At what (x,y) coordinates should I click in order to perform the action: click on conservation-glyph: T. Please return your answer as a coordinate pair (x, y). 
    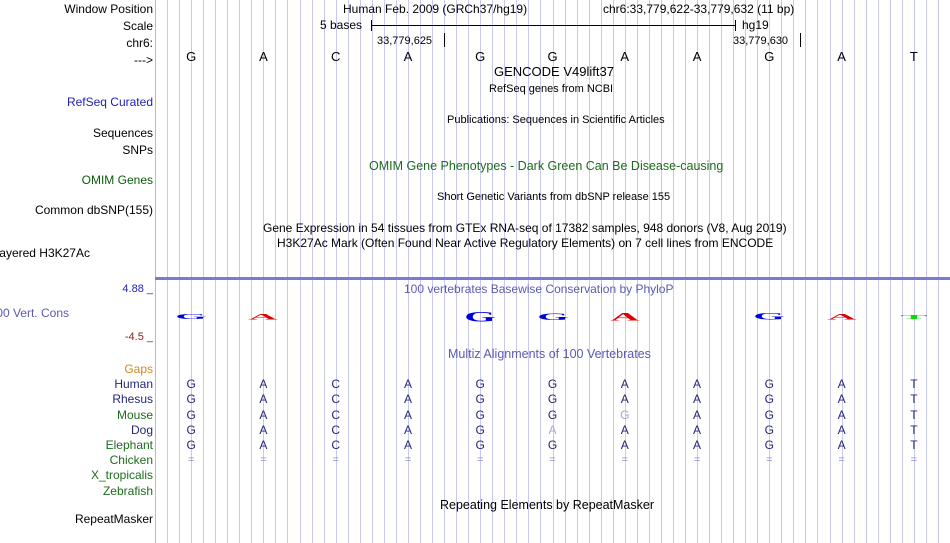
    Looking at the image, I should click on (914, 317).